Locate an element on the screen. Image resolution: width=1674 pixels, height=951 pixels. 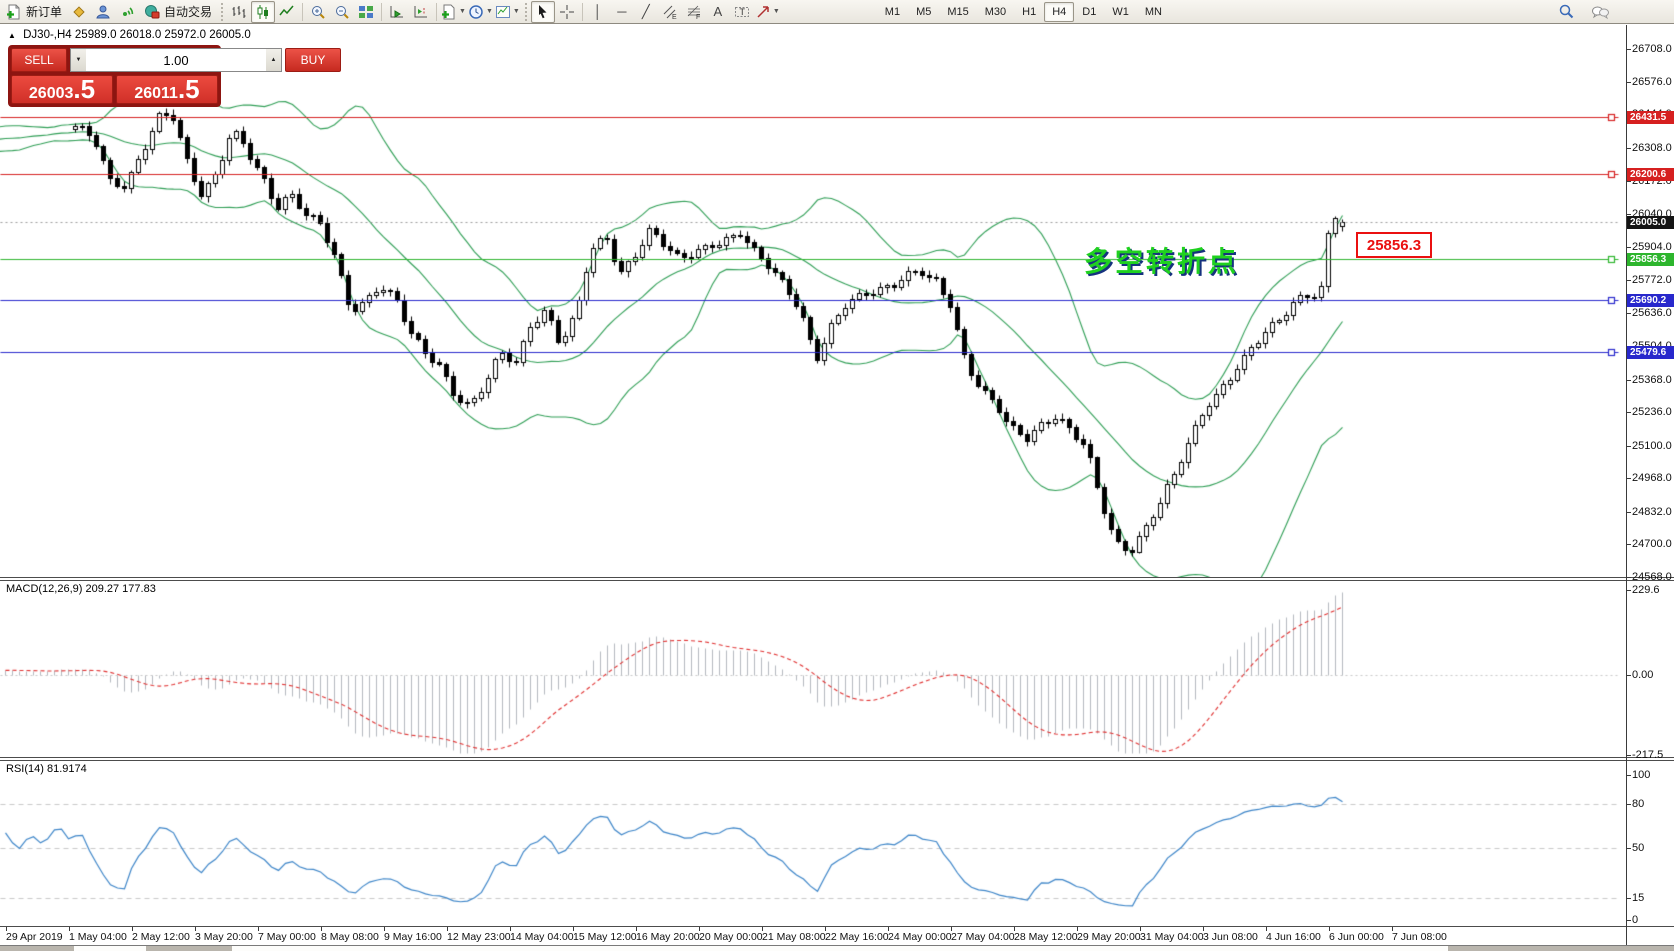
templates-dropdown: ▼ is located at coordinates (507, 12).